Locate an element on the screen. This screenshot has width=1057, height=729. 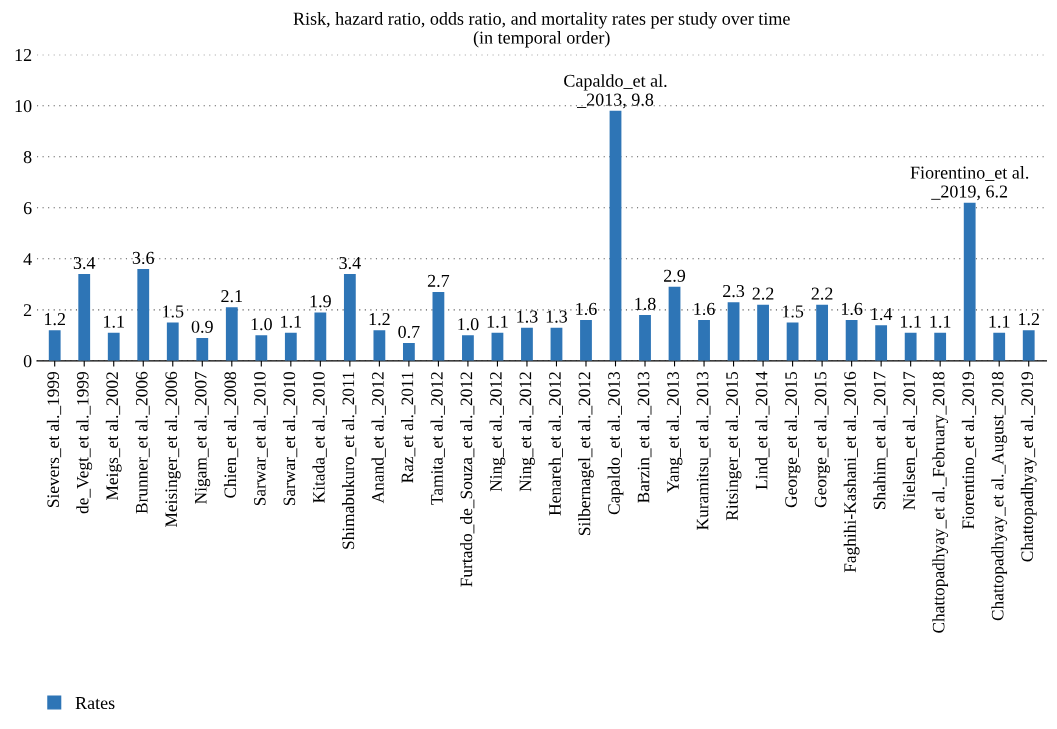
x-tick-label: Nigam_et al._2007 is located at coordinates (202, 437).